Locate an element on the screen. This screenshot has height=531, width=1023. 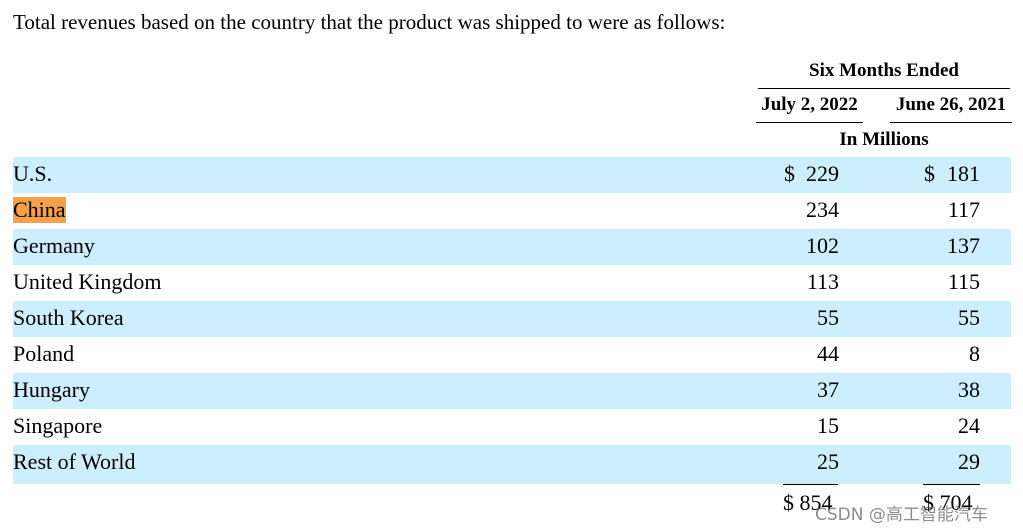
value-2022: 234 is located at coordinates (822, 209).